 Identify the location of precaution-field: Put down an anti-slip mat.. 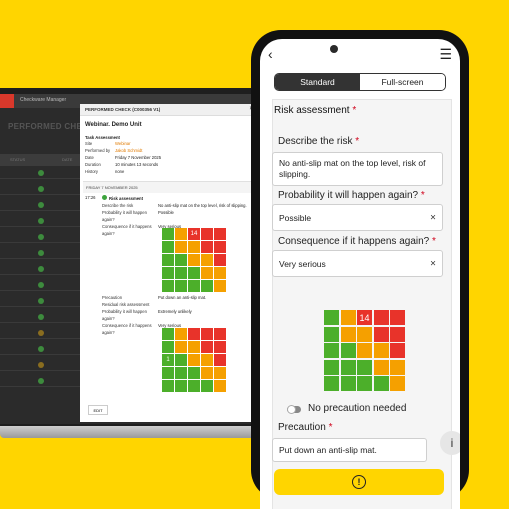
(349, 450).